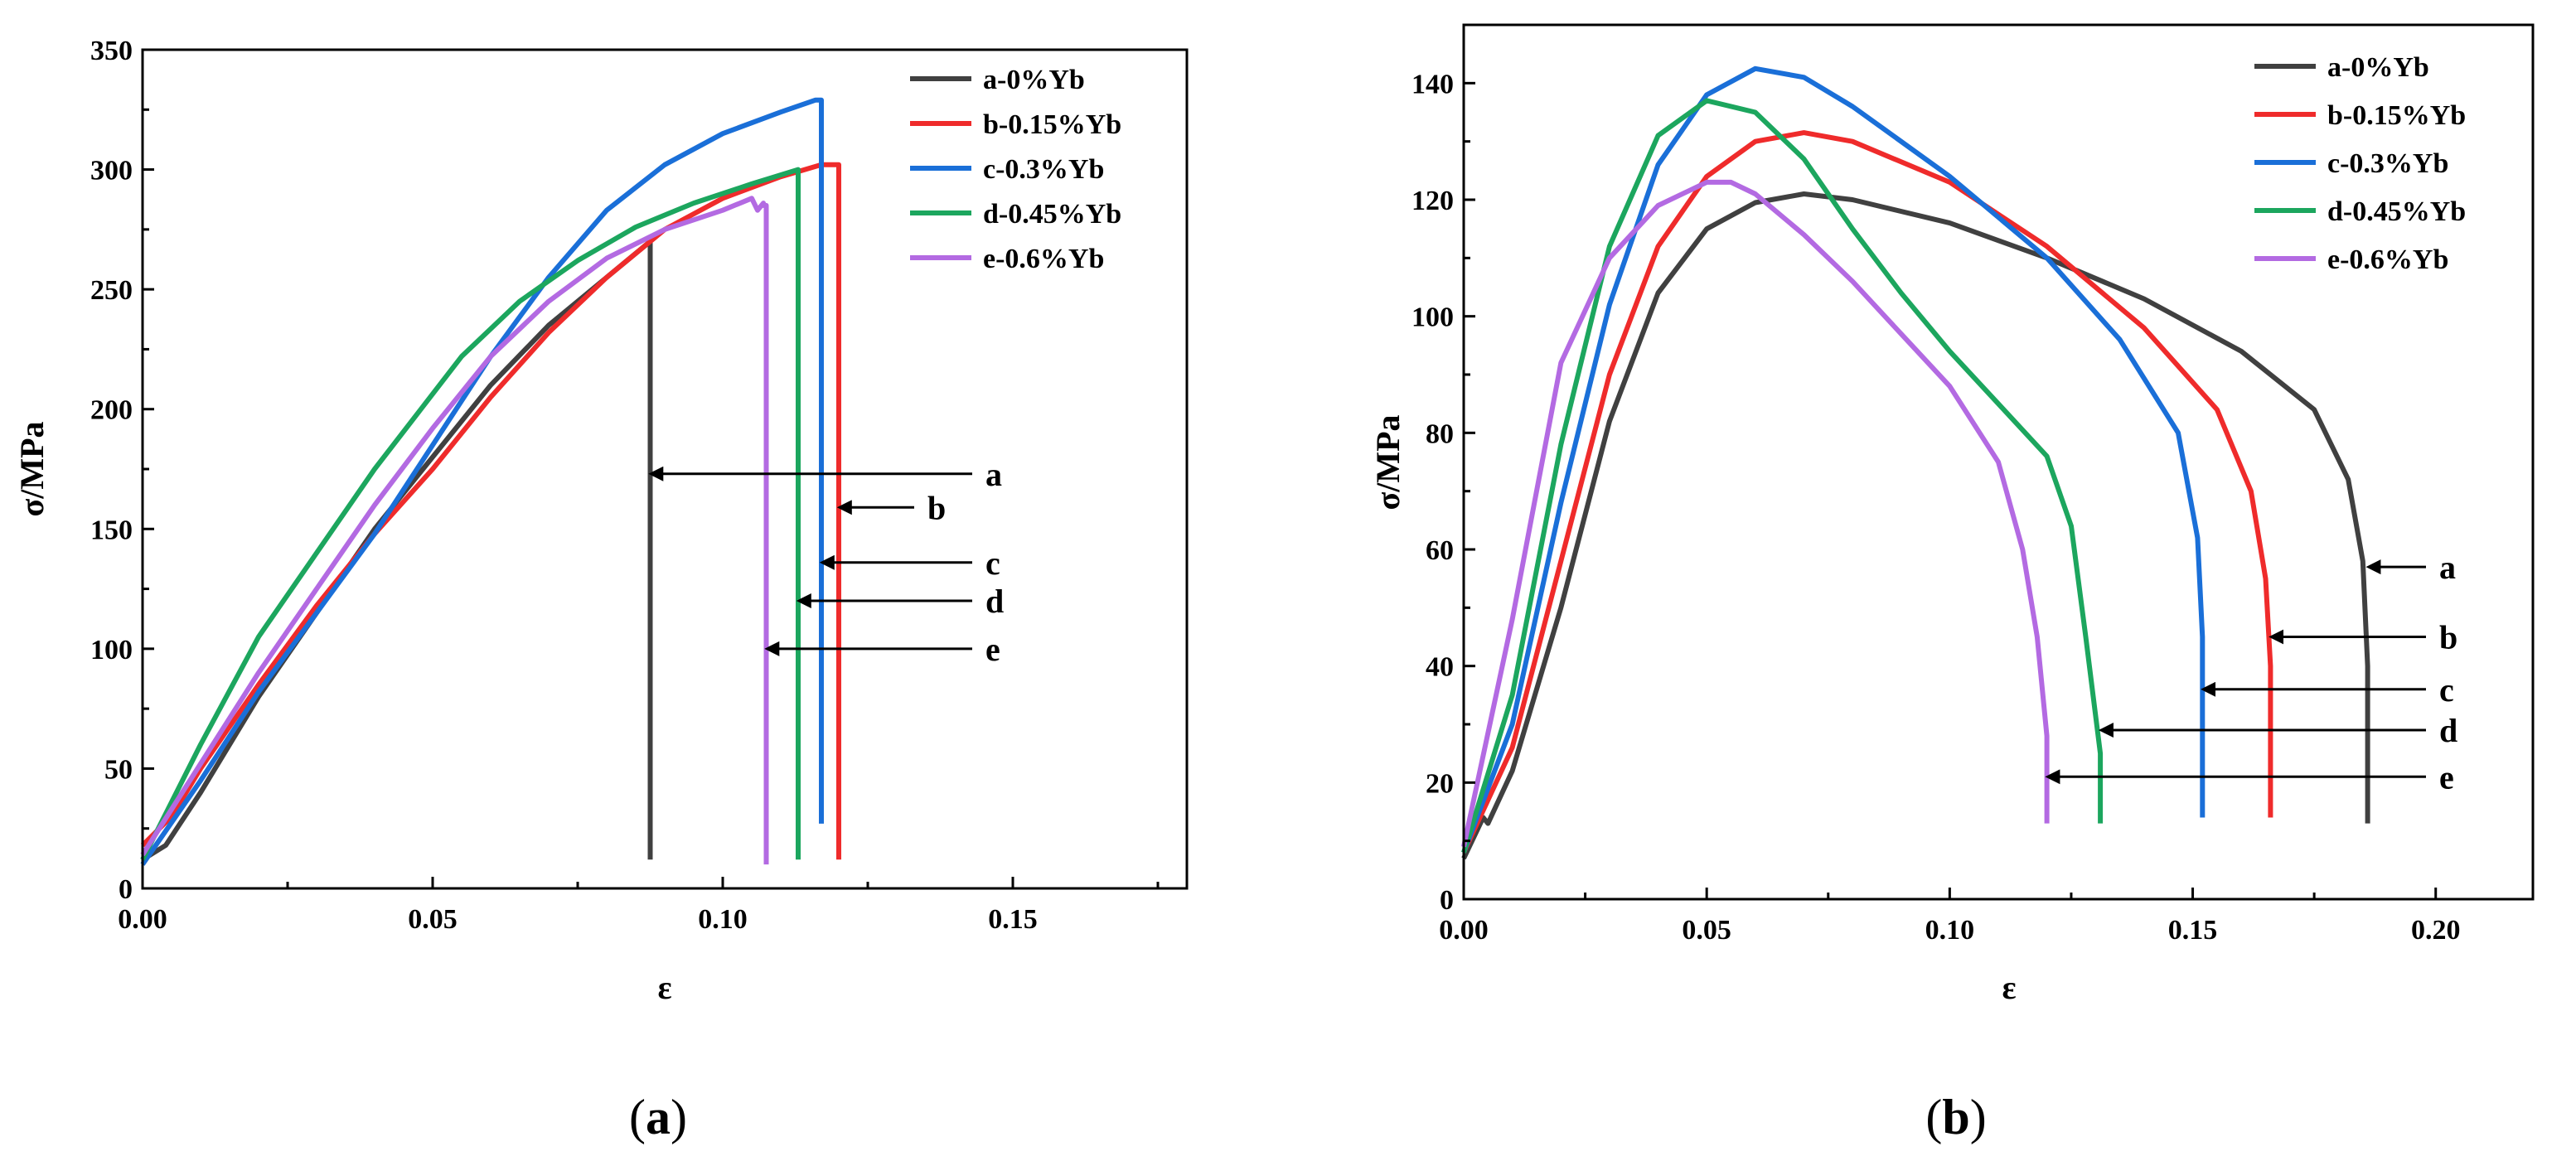  What do you see at coordinates (2446, 777) in the screenshot?
I see `annotation-label-b-e: e` at bounding box center [2446, 777].